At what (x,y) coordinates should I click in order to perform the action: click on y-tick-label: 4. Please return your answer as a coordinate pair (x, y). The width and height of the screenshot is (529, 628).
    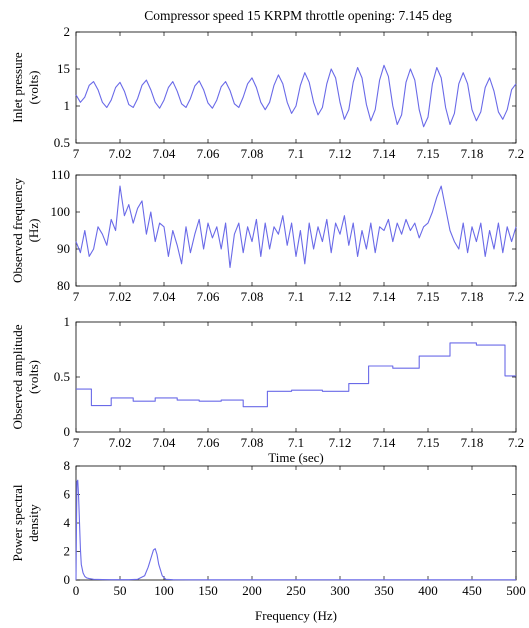
    Looking at the image, I should click on (67, 522).